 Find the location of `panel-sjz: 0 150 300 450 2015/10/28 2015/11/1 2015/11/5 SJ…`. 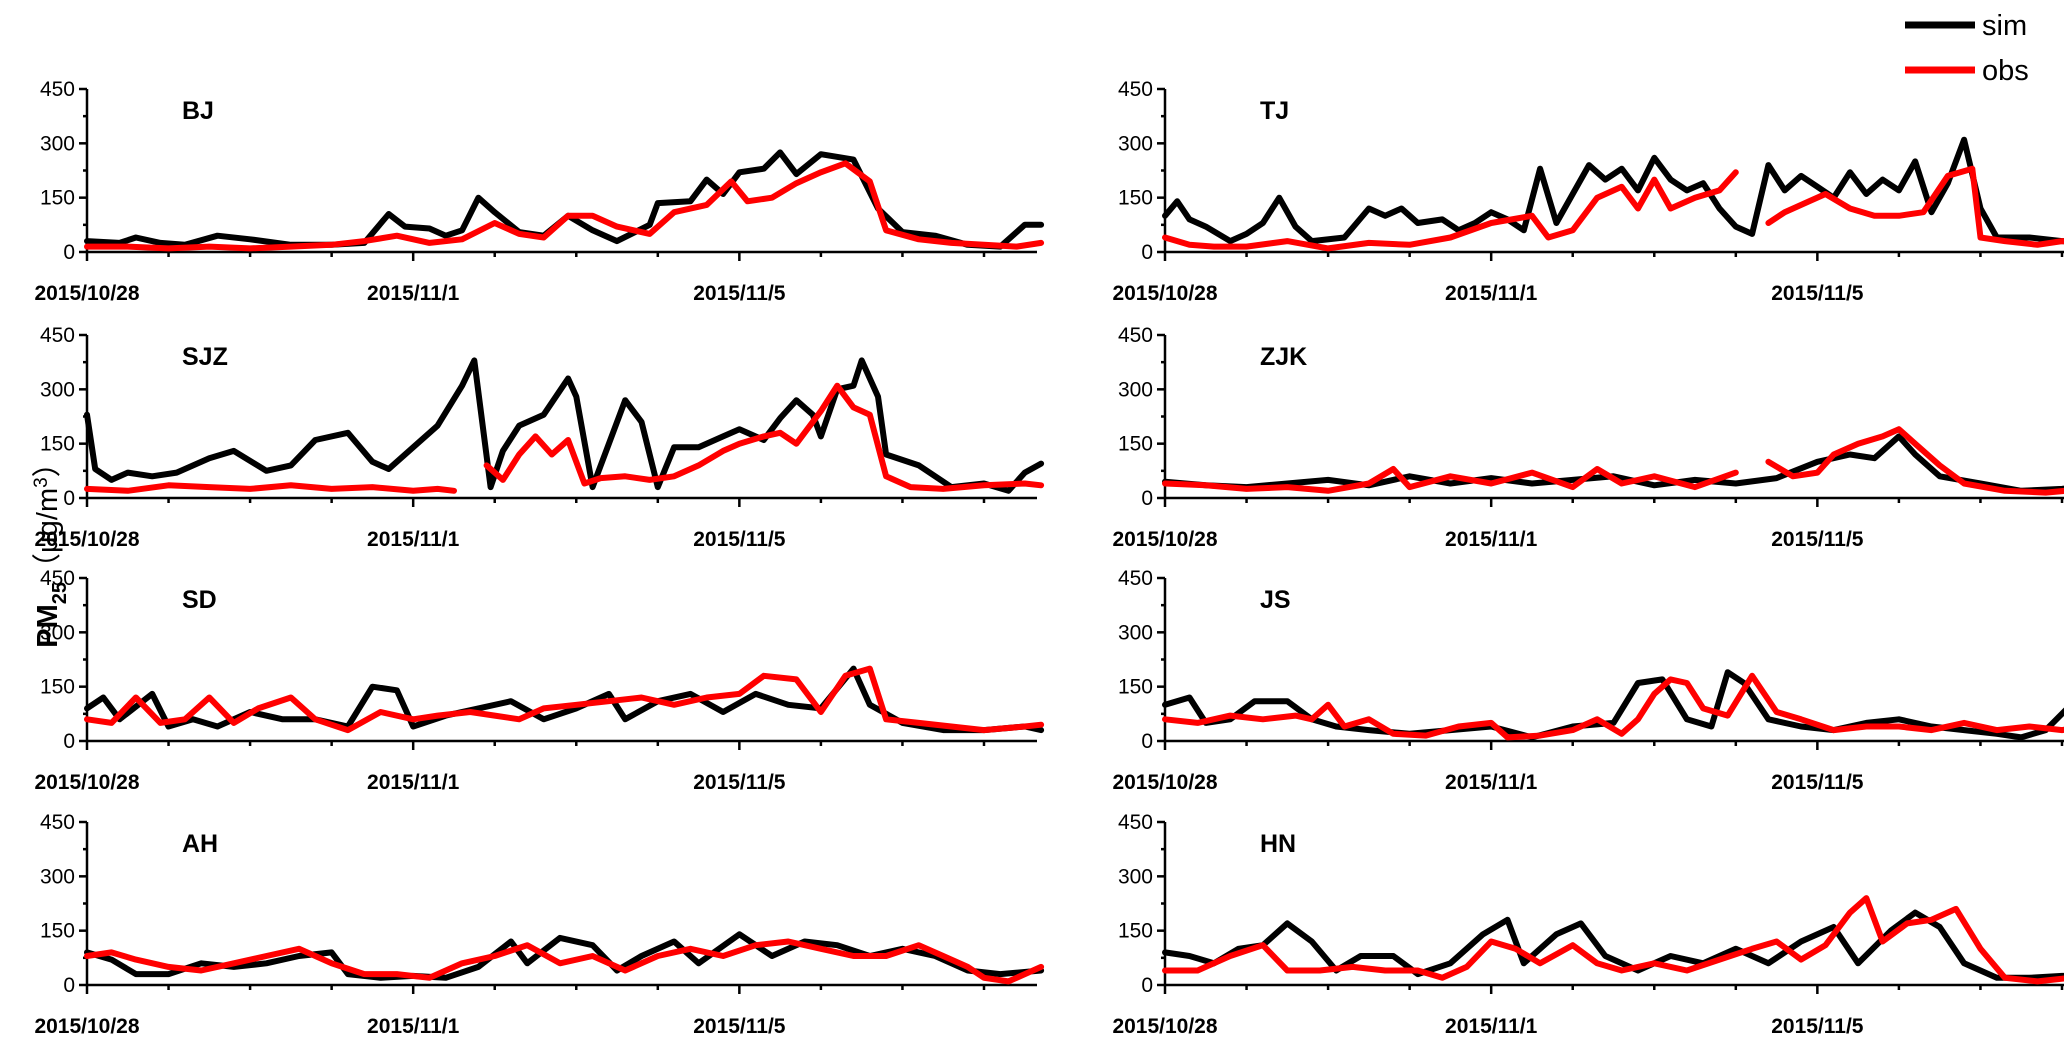

panel-sjz: 0 150 300 450 2015/10/28 2015/11/1 2015/11/5 SJ… is located at coordinates (539, 437).